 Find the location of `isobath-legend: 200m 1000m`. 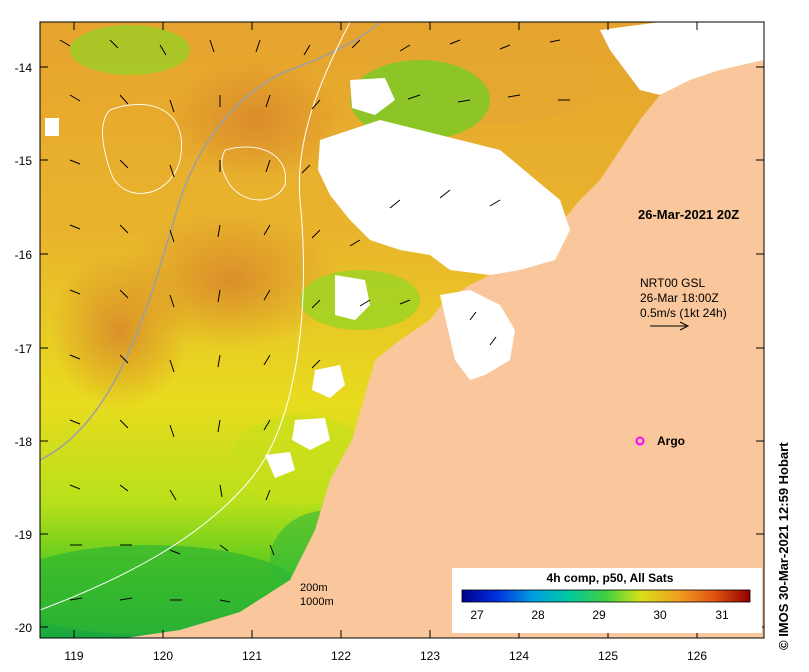

isobath-legend: 200m 1000m is located at coordinates (317, 595).